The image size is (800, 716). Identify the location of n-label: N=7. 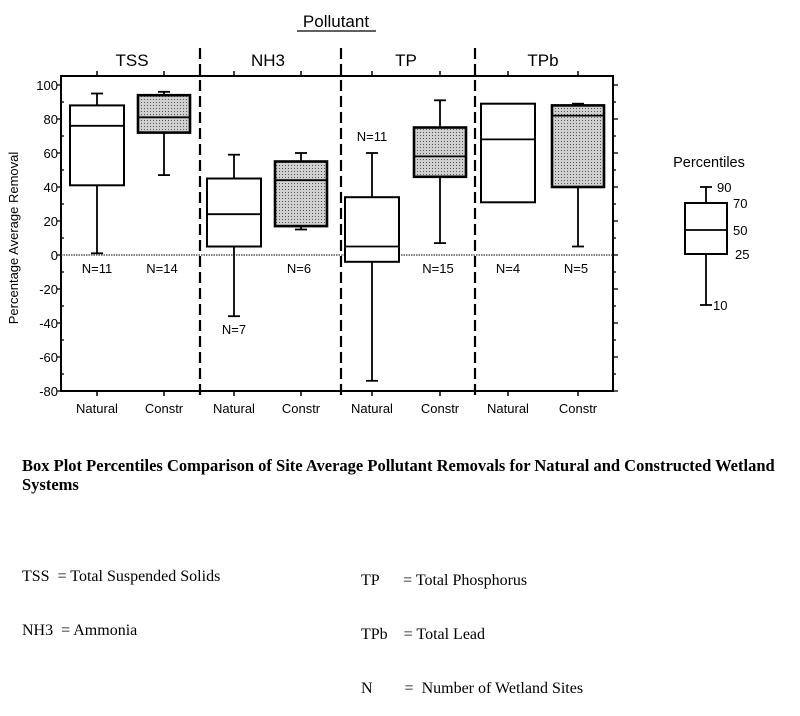
(234, 329).